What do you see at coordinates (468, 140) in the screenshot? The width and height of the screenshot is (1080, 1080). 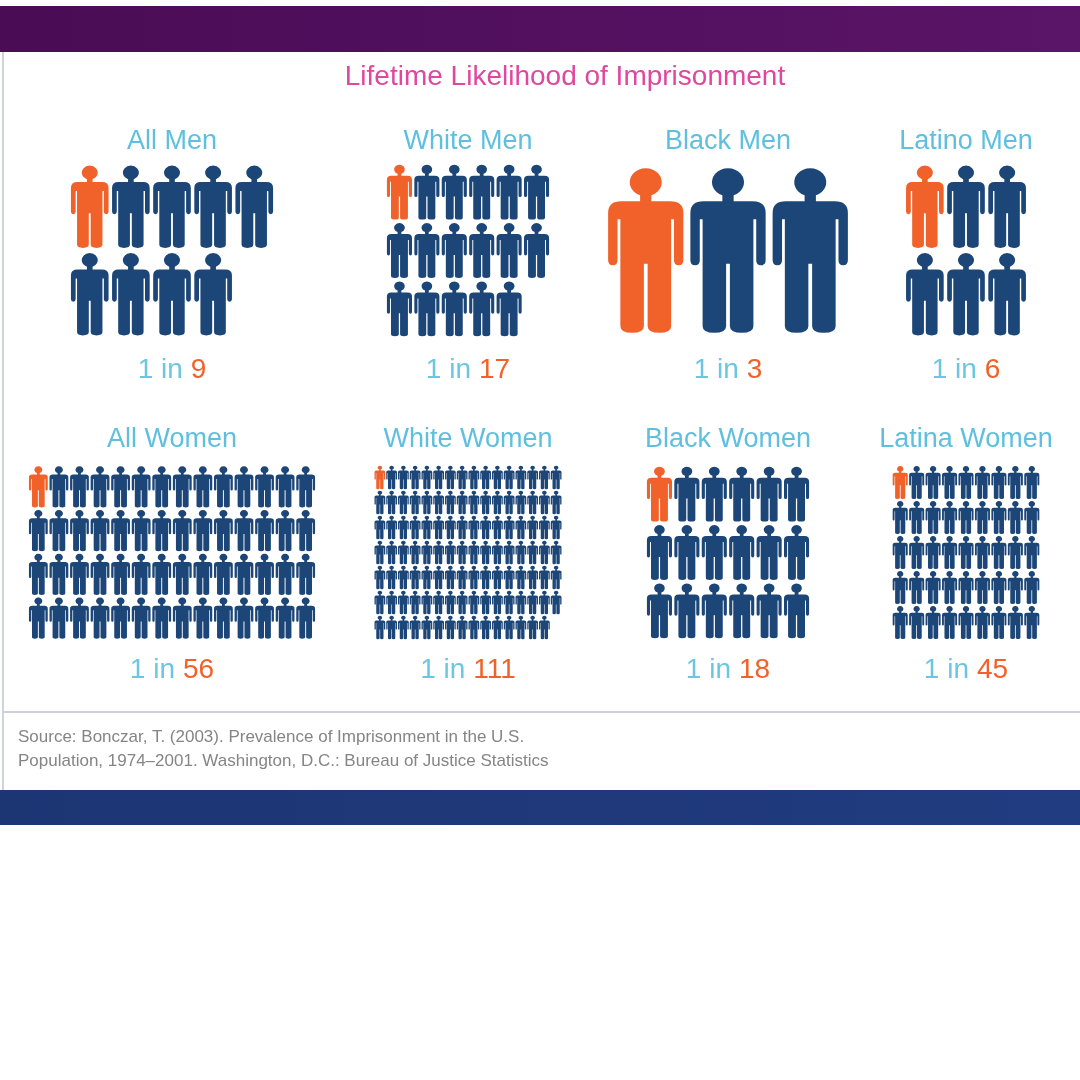 I see `category-label: White Men` at bounding box center [468, 140].